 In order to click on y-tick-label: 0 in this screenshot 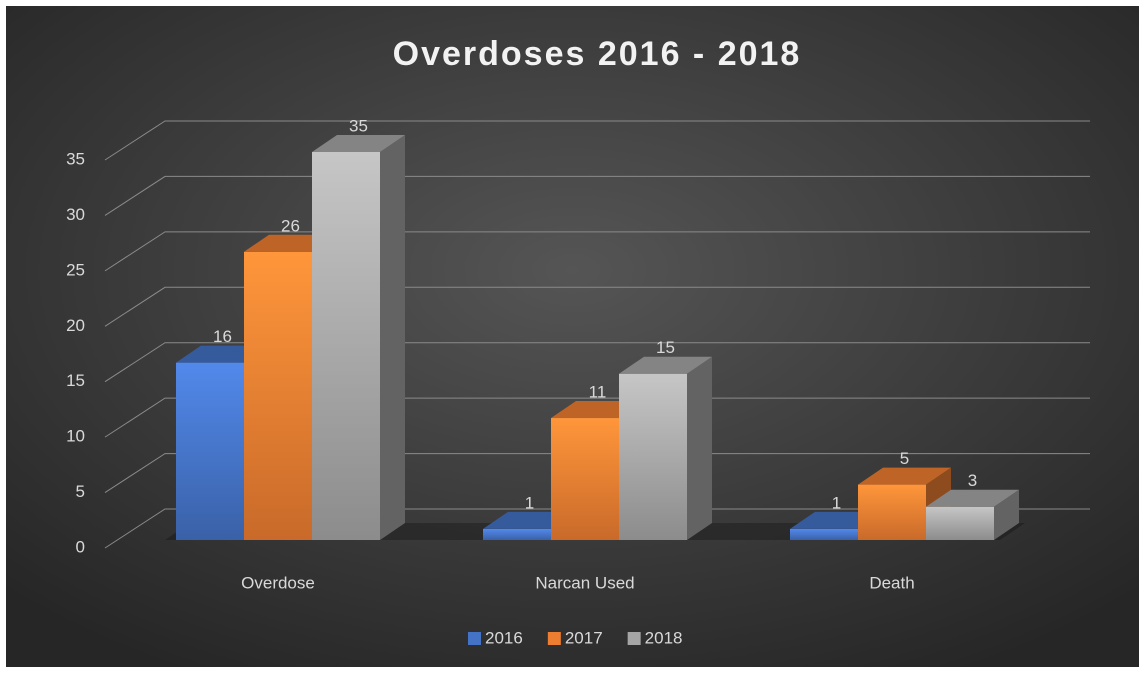, I will do `click(80, 546)`.